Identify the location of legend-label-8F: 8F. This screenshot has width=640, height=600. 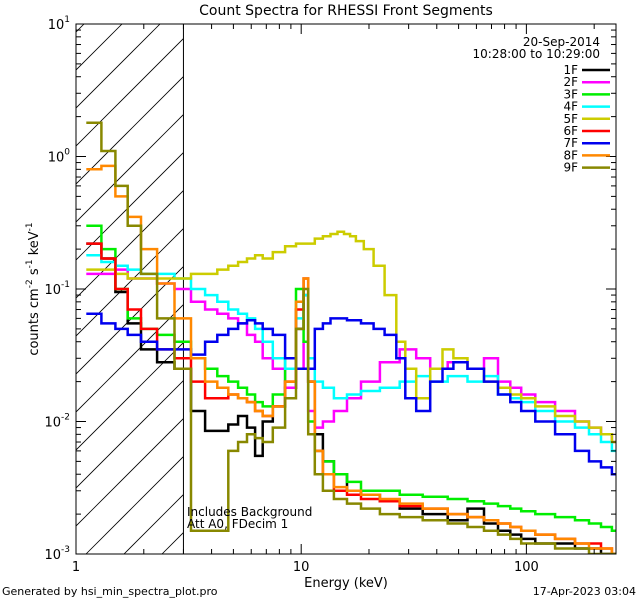
(570, 155).